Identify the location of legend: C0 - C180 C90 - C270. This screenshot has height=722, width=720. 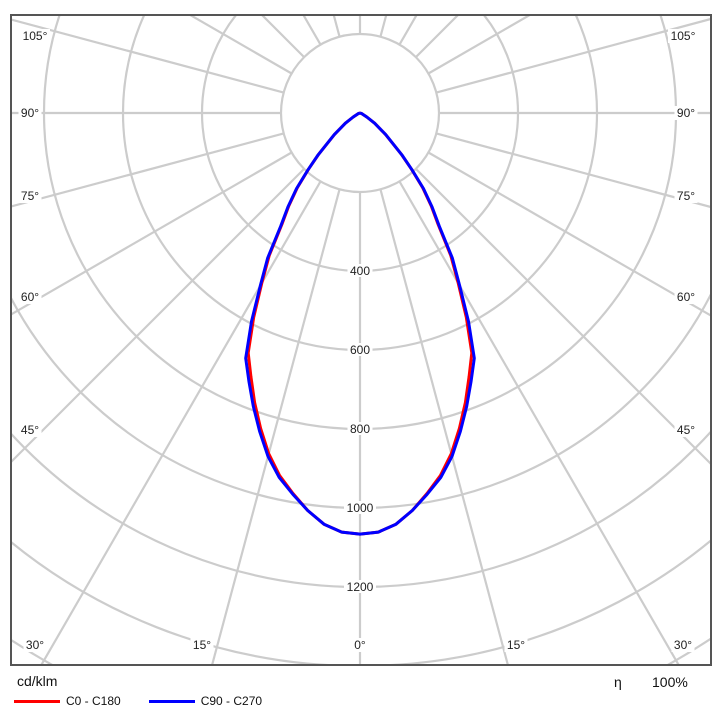
(152, 701).